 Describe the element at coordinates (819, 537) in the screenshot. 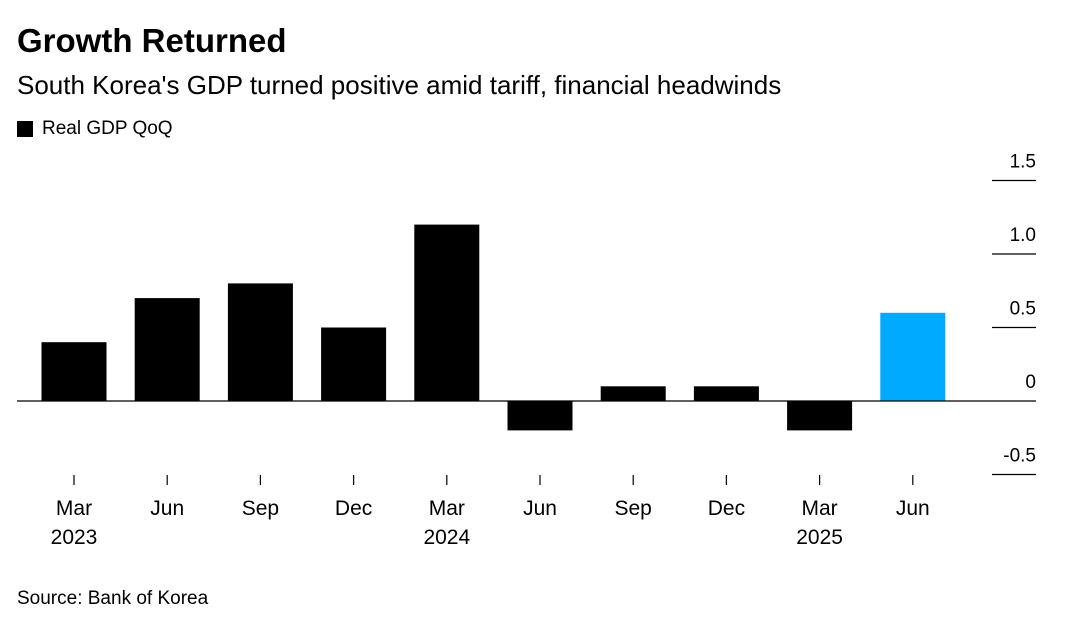

I see `x-tick-year-label: 2025` at that location.